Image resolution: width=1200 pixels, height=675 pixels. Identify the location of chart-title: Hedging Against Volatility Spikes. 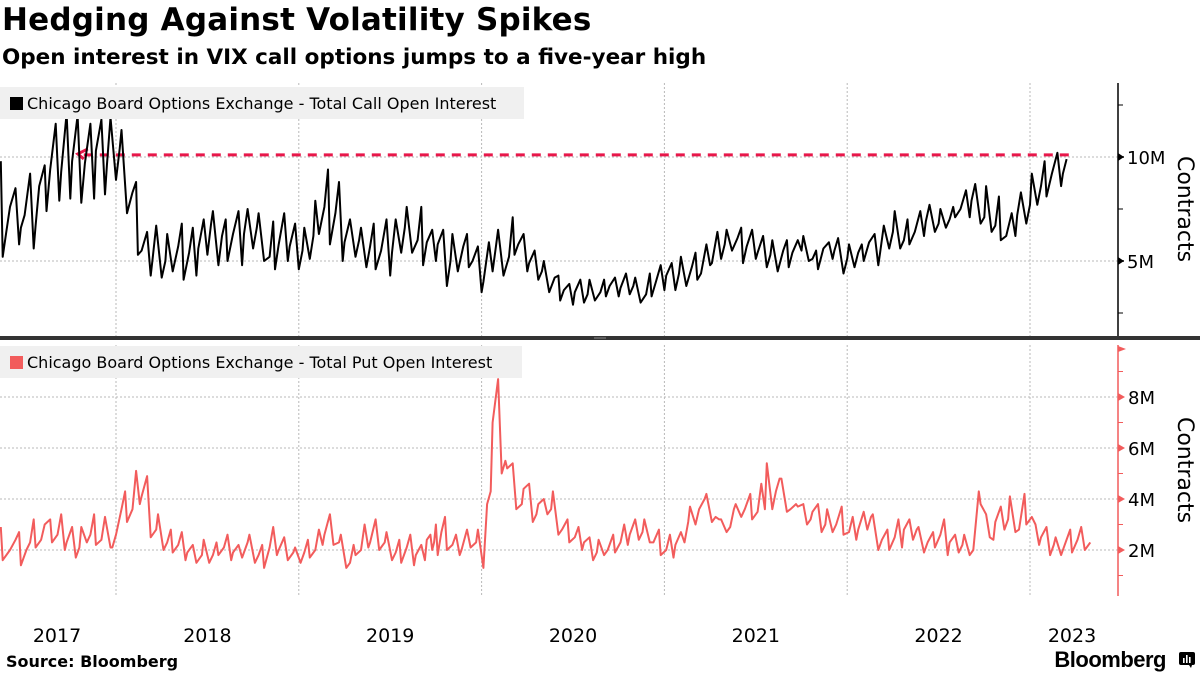
(297, 20).